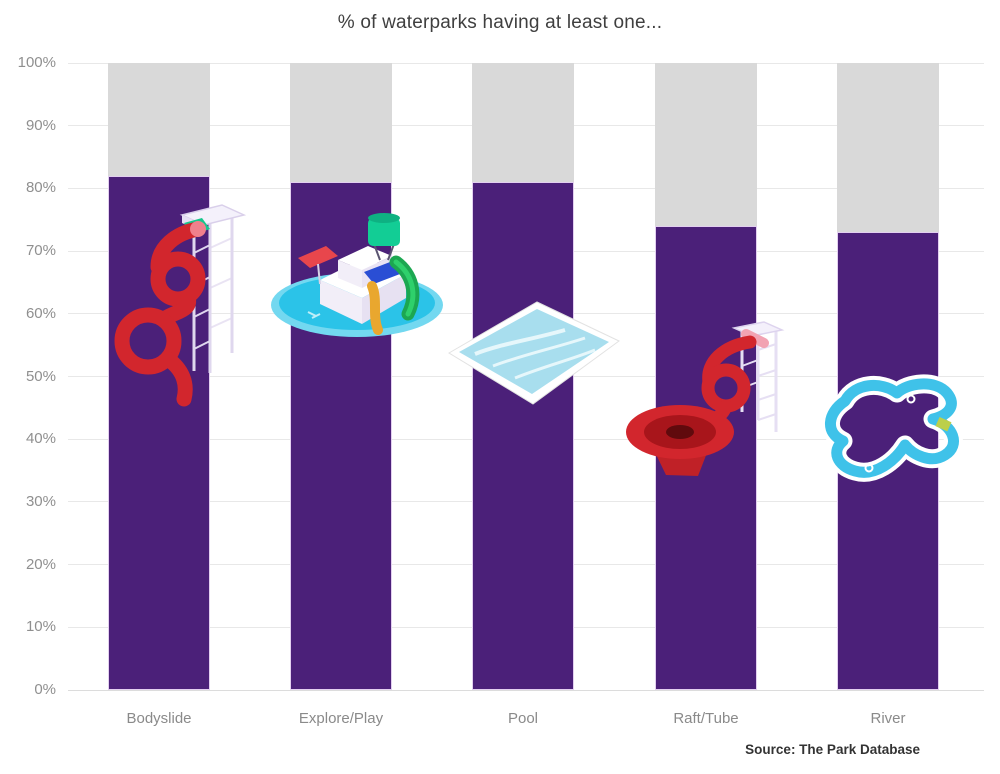 The image size is (1000, 774). Describe the element at coordinates (40, 627) in the screenshot. I see `y-axis-tick-label: 10%` at that location.